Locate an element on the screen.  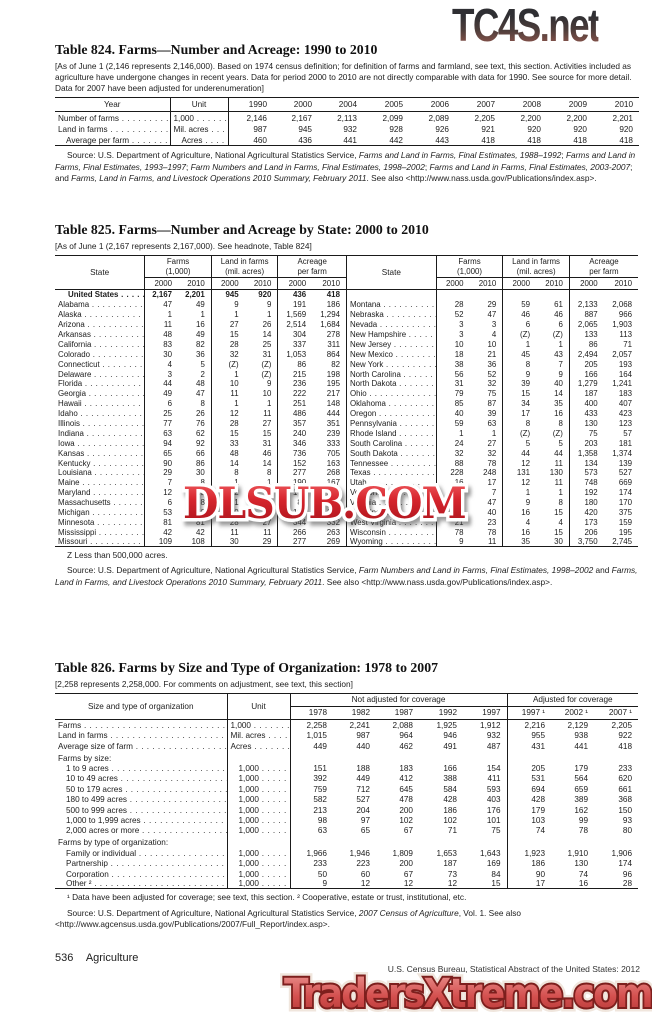
cell-value: 77 is located at coordinates (161, 423).